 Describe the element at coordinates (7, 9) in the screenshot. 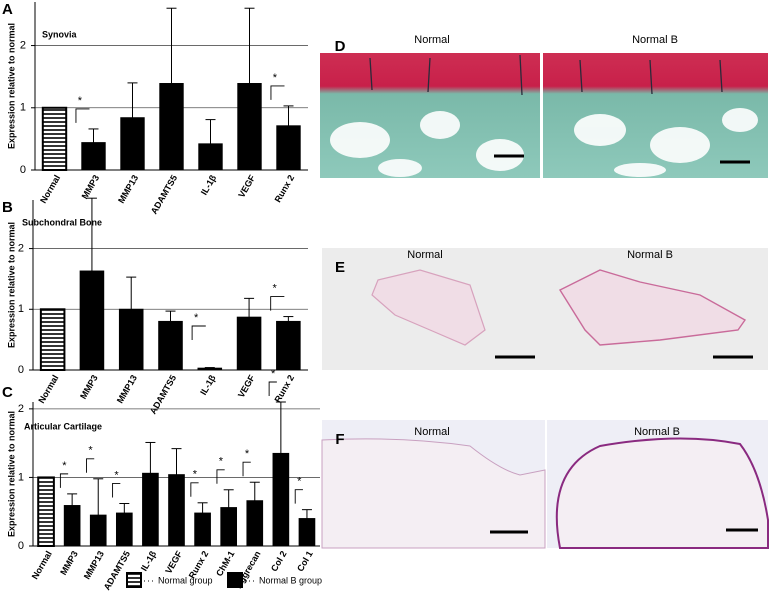

I see `panel-label: A` at that location.